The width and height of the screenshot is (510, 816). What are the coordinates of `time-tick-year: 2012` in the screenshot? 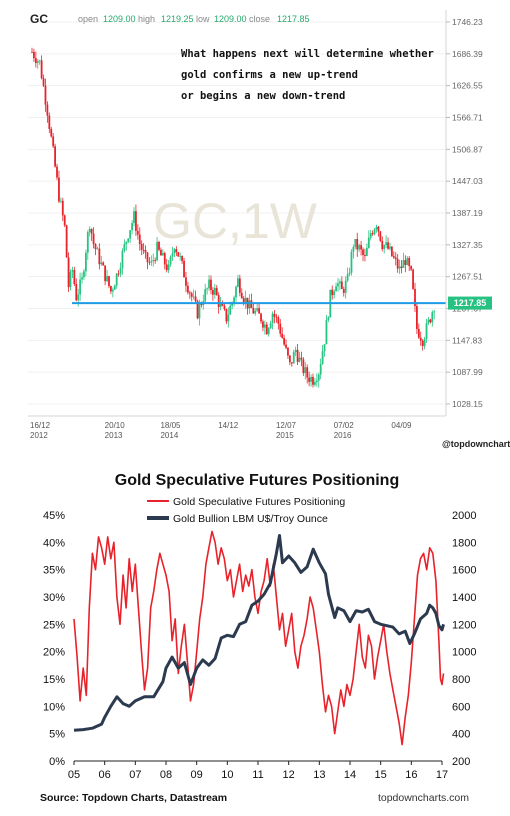 It's located at (39, 435).